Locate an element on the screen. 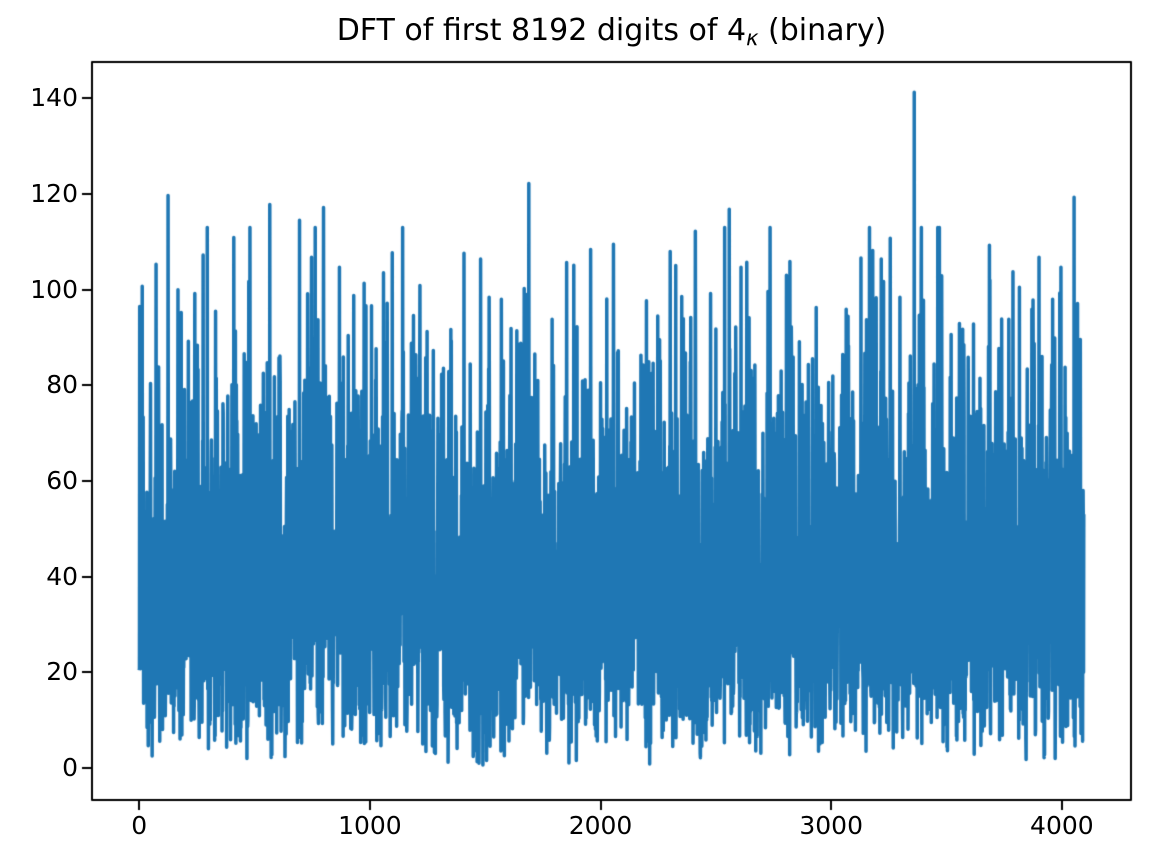  y-tick-label: 100 is located at coordinates (54, 289).